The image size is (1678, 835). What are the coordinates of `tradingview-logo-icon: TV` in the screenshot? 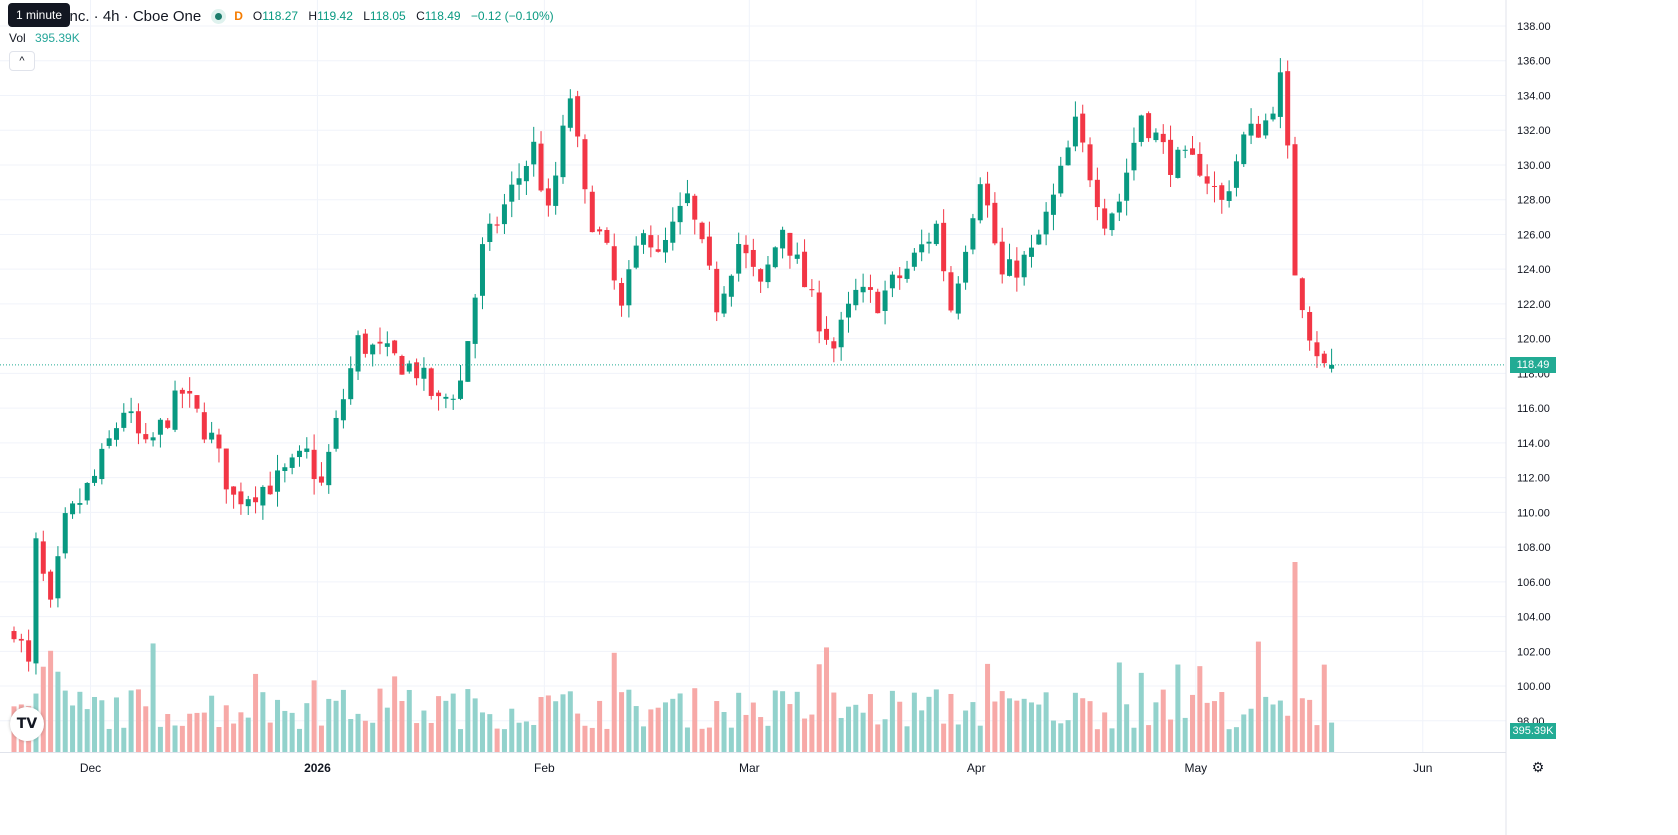 It's located at (27, 724).